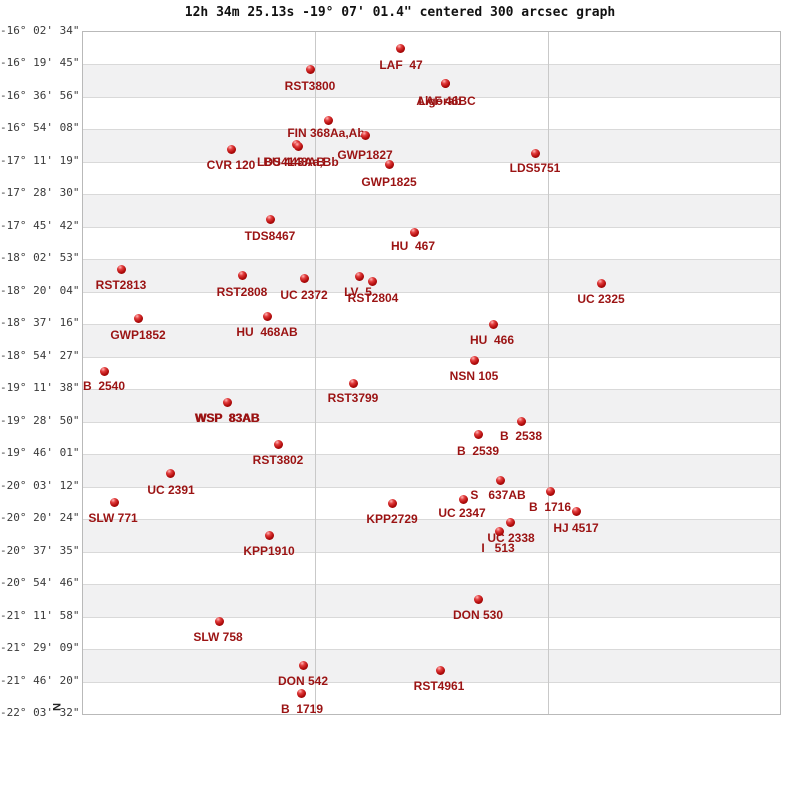  Describe the element at coordinates (535, 168) in the screenshot. I see `star-label: LDS5751` at that location.